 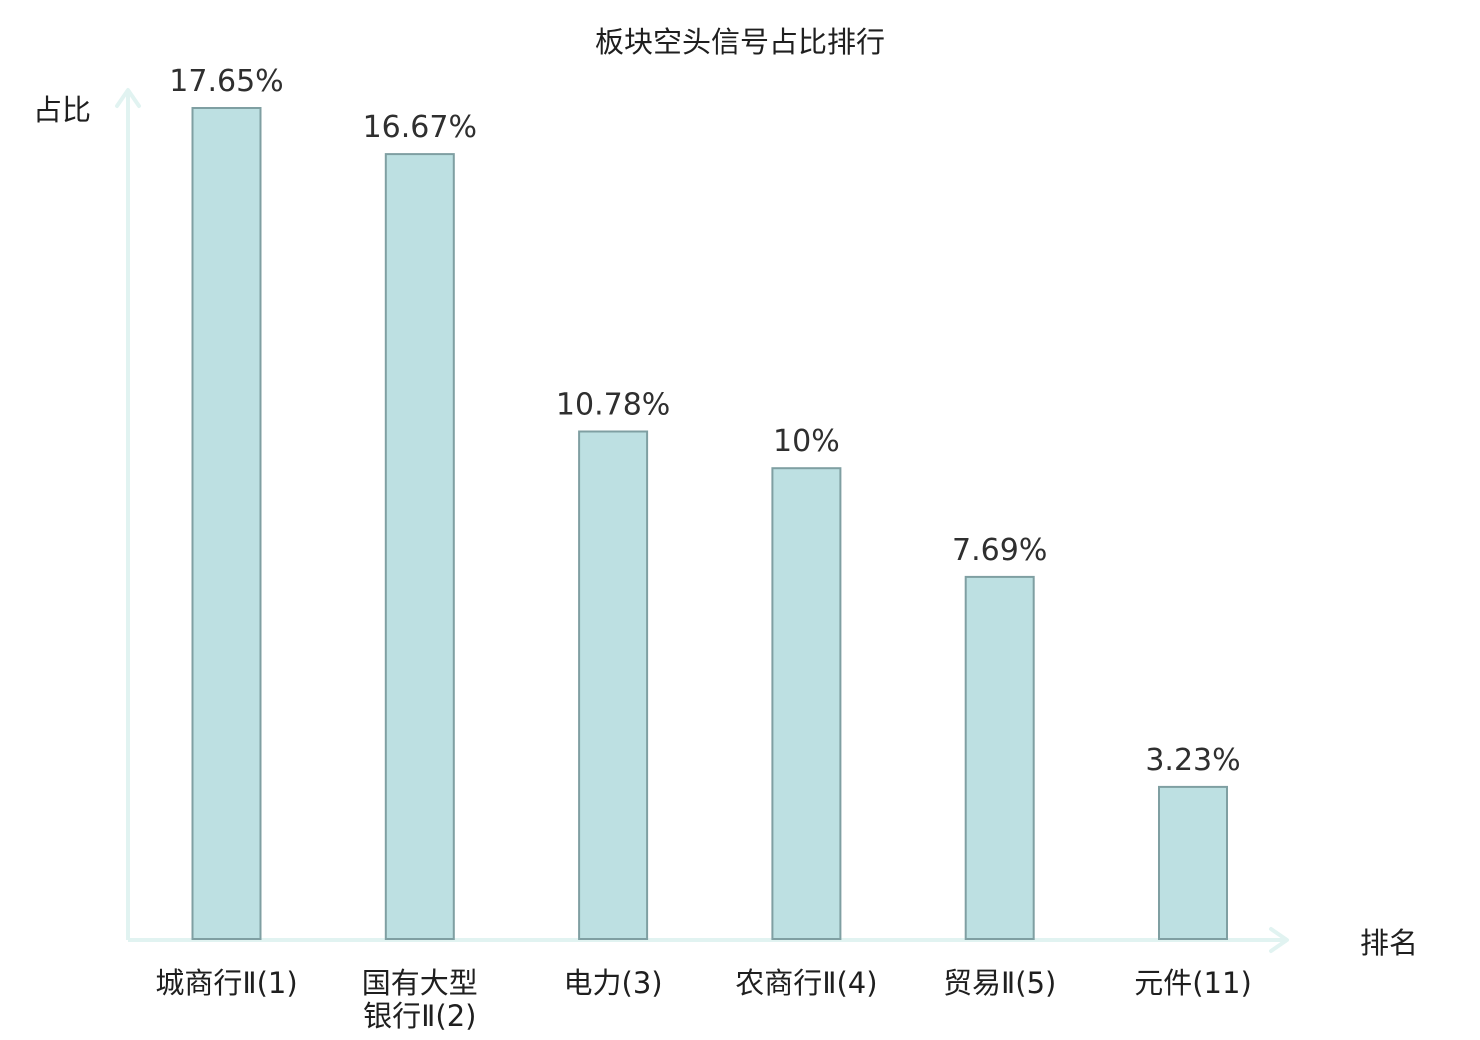 What do you see at coordinates (740, 42) in the screenshot?
I see `chart-title: 板块空头信号占比排行` at bounding box center [740, 42].